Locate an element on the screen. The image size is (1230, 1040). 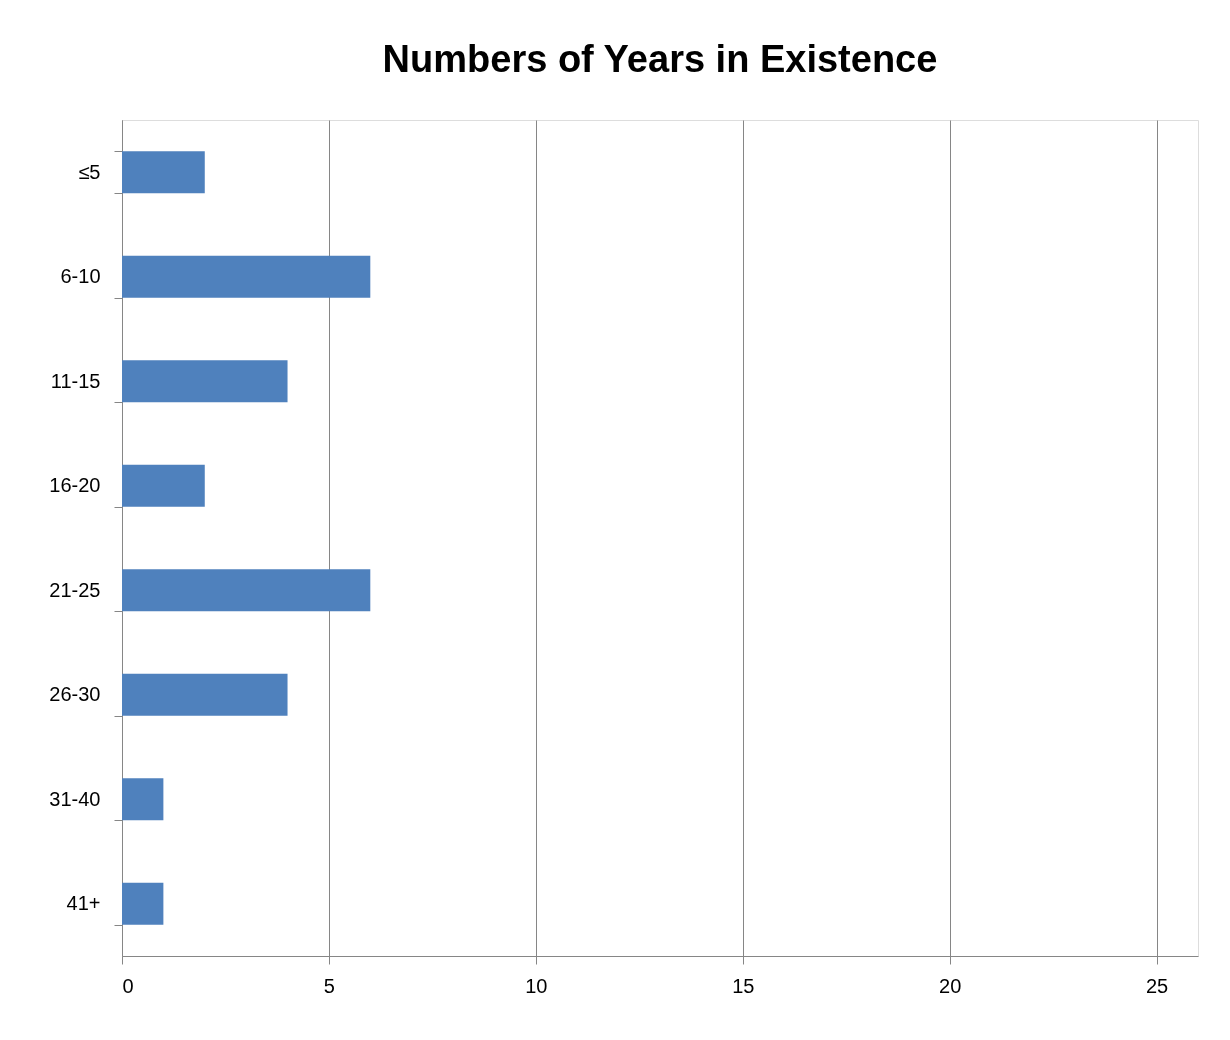
chart-title: Numbers of Years in Existence is located at coordinates (660, 59).